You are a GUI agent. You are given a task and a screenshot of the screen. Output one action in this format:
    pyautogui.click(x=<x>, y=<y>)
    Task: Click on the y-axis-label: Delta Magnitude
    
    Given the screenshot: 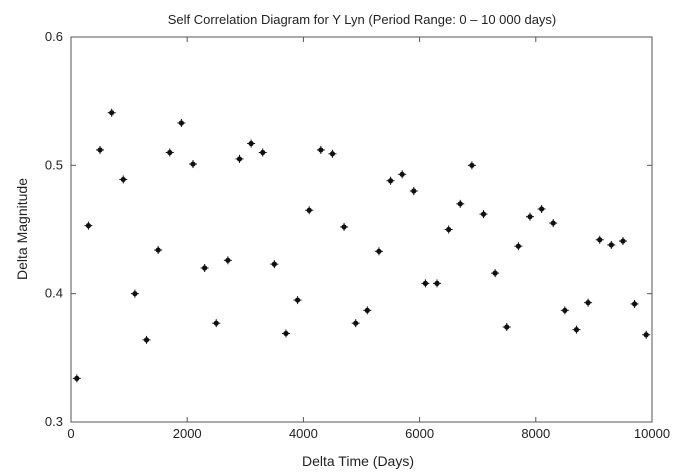 What is the action you would take?
    pyautogui.click(x=22, y=229)
    